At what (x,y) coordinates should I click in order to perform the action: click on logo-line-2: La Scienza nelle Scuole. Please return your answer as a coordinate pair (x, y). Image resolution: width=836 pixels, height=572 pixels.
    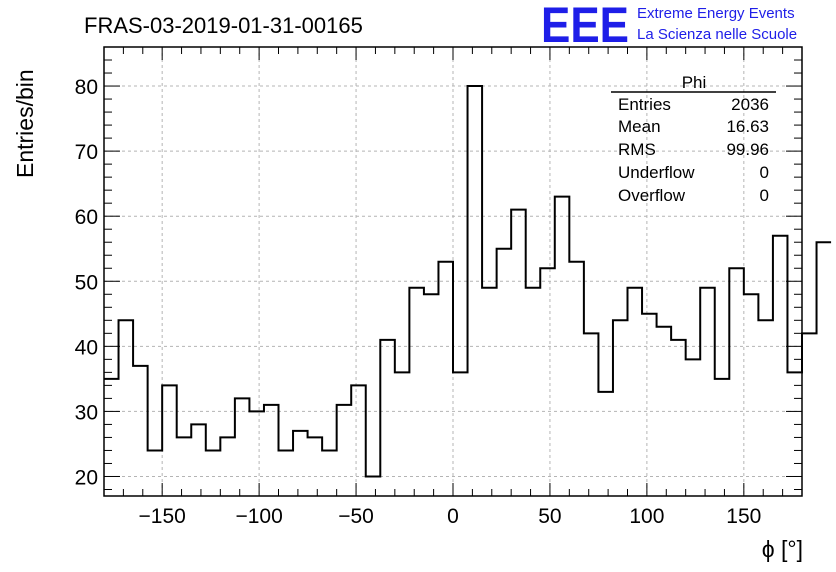
    Looking at the image, I should click on (717, 34).